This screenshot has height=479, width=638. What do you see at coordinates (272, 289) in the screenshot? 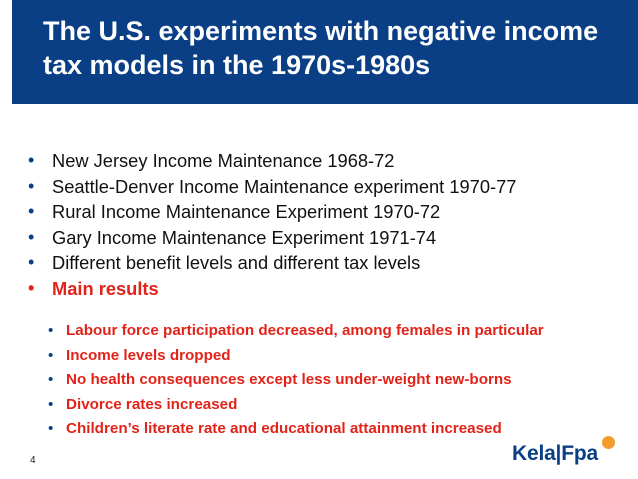
I see `bullet-item-main-results: • Main results` at bounding box center [272, 289].